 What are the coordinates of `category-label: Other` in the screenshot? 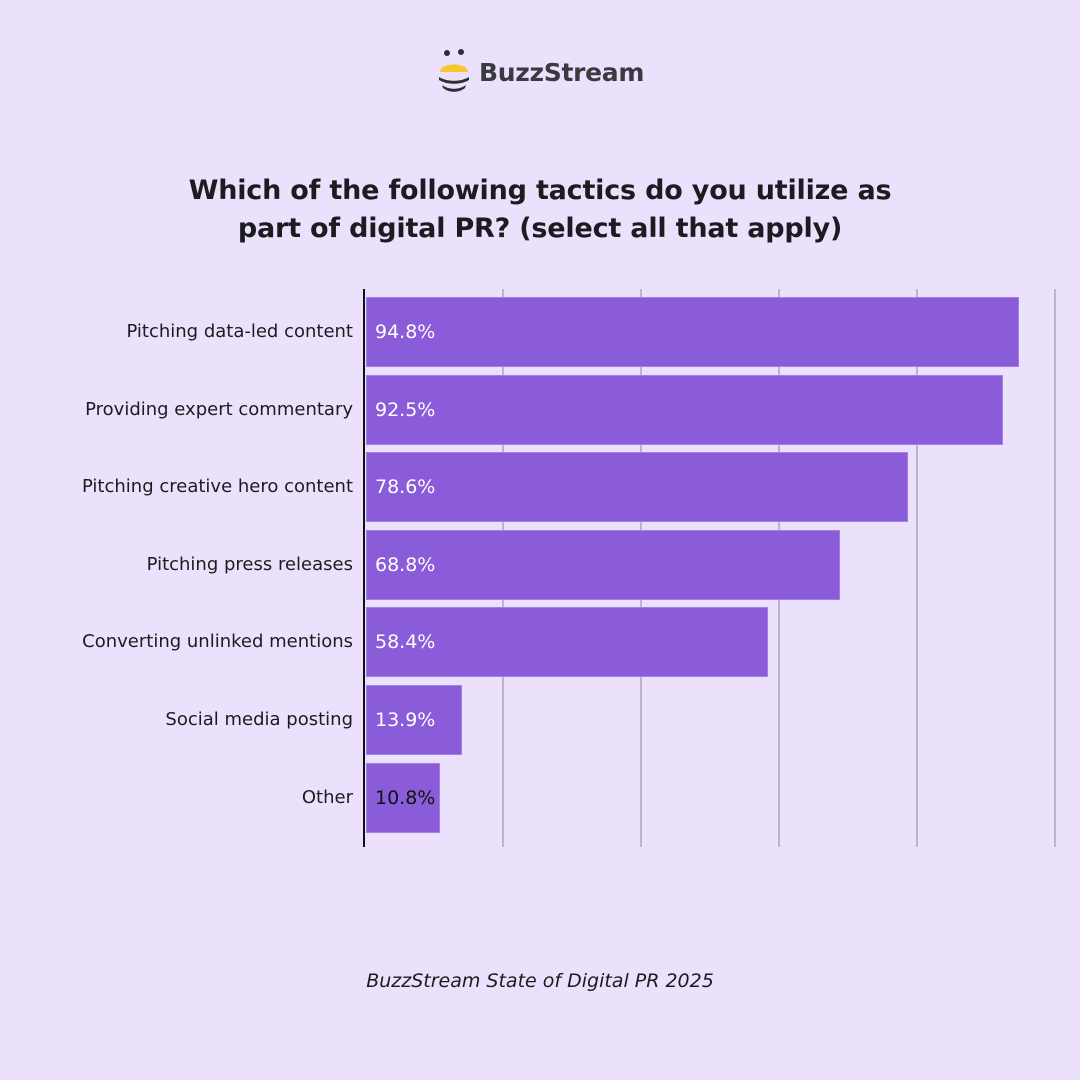 It's located at (327, 797).